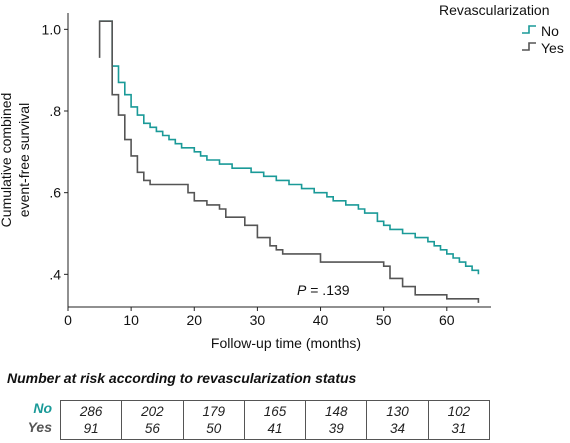  I want to click on p-value-annotation: P = .139, so click(323, 290).